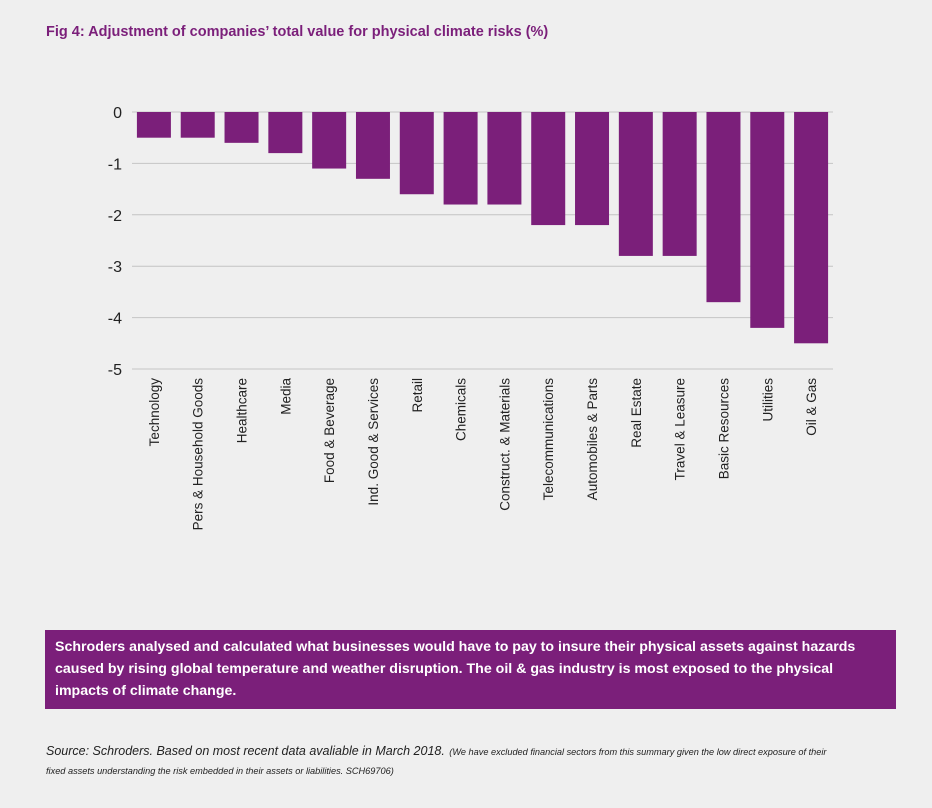 This screenshot has width=932, height=808. I want to click on y-tick-label: -2, so click(115, 216).